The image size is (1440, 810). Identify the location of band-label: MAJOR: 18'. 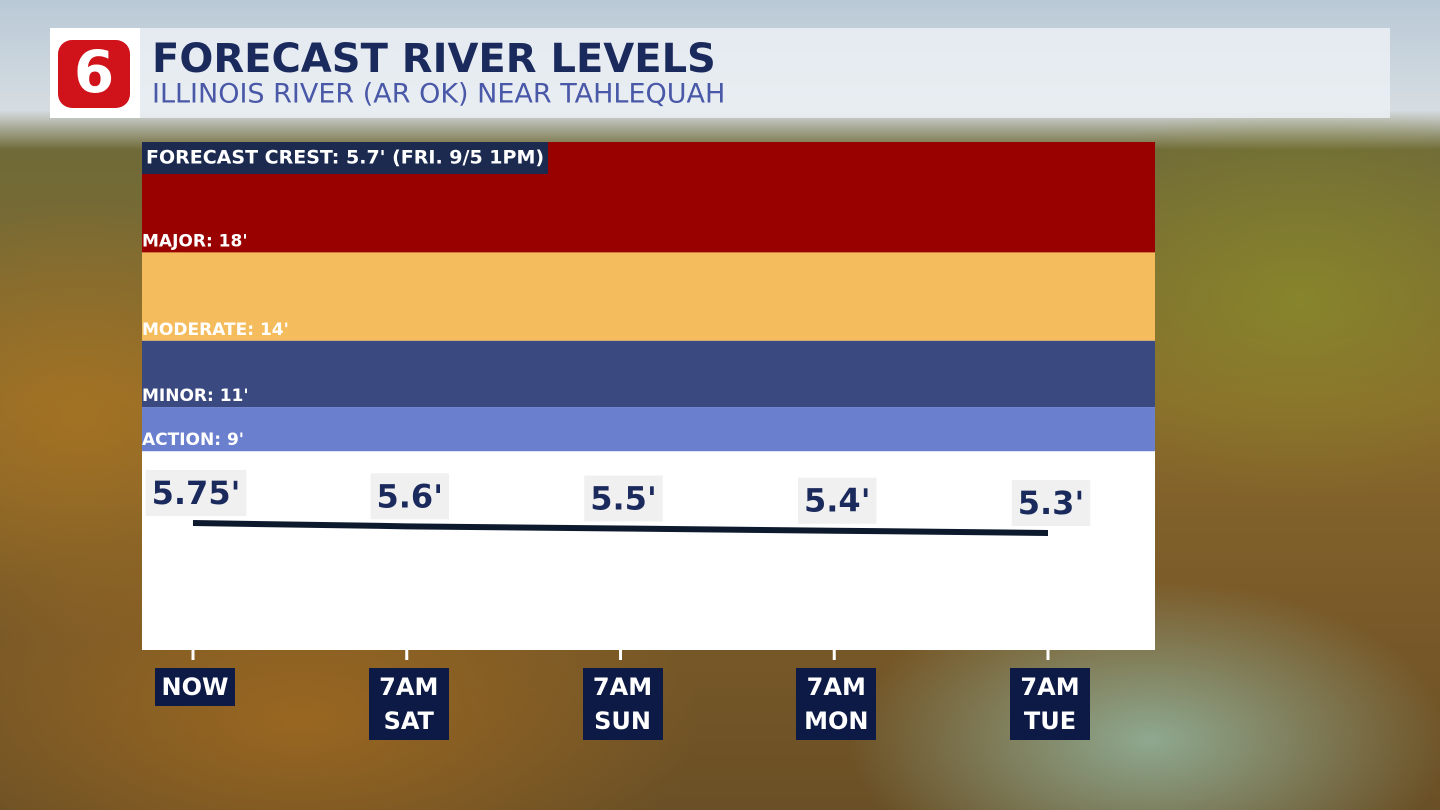
(195, 241).